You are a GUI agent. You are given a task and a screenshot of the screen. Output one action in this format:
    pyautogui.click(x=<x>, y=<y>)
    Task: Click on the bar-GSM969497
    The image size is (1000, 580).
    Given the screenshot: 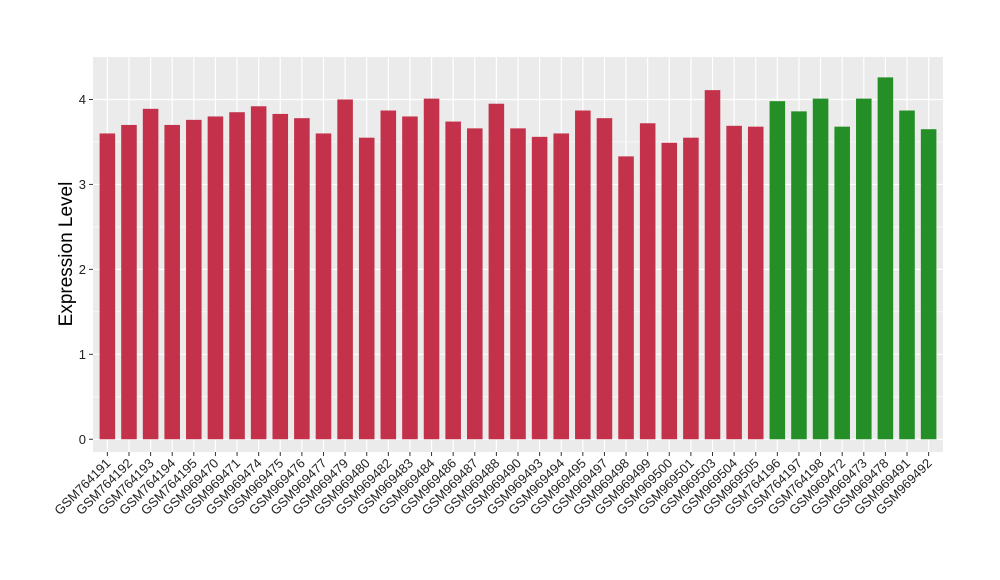 What is the action you would take?
    pyautogui.click(x=604, y=279)
    